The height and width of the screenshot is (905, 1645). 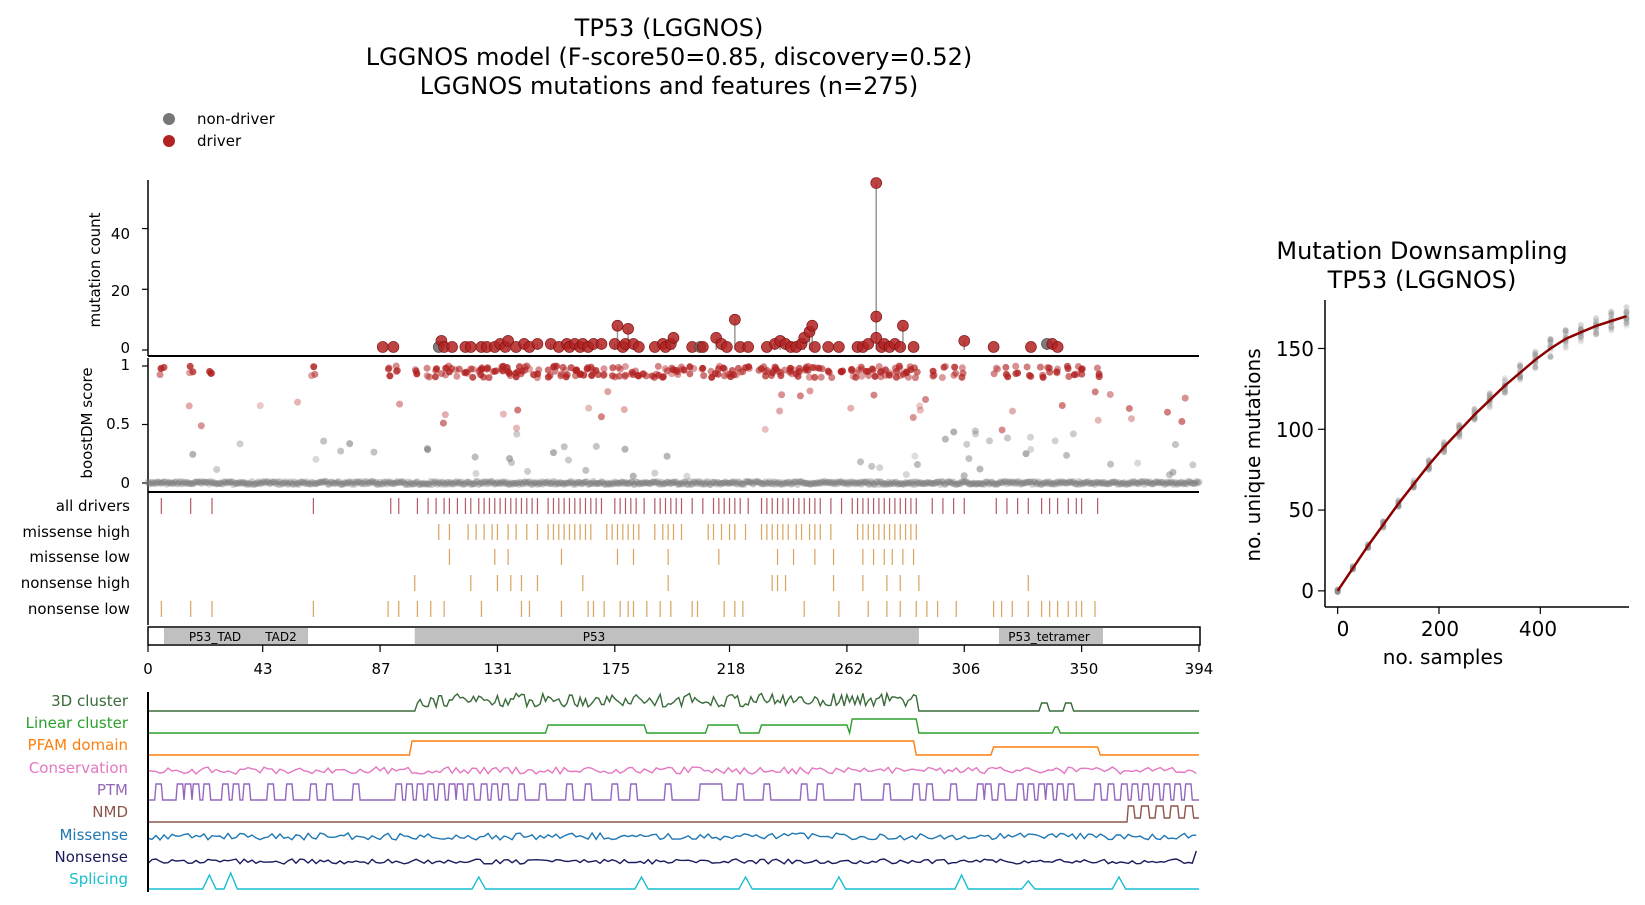 I want to click on x-tick-label: 87, so click(x=380, y=669).